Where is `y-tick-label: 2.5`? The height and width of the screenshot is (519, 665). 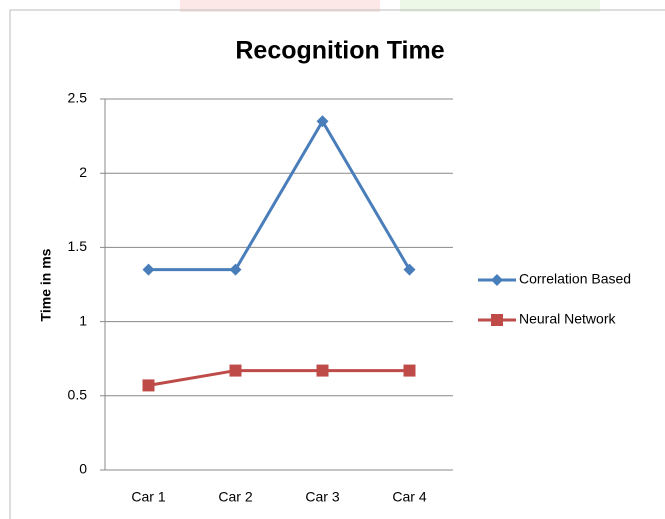 y-tick-label: 2.5 is located at coordinates (78, 98).